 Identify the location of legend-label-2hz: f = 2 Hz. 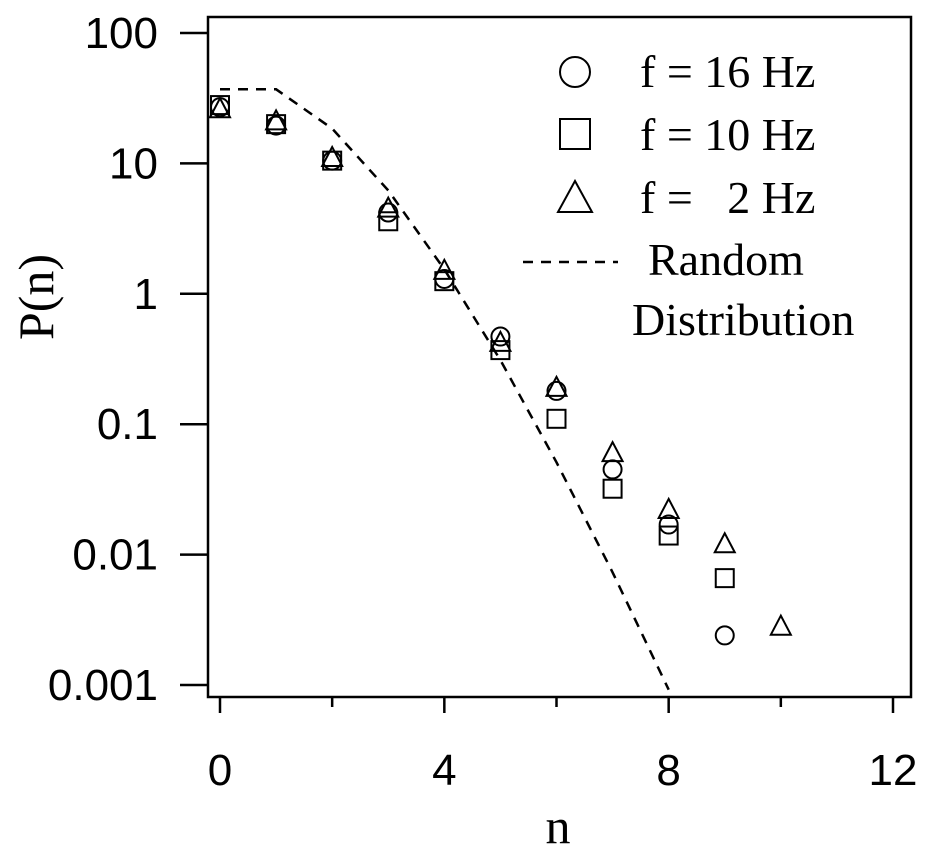
(727, 197).